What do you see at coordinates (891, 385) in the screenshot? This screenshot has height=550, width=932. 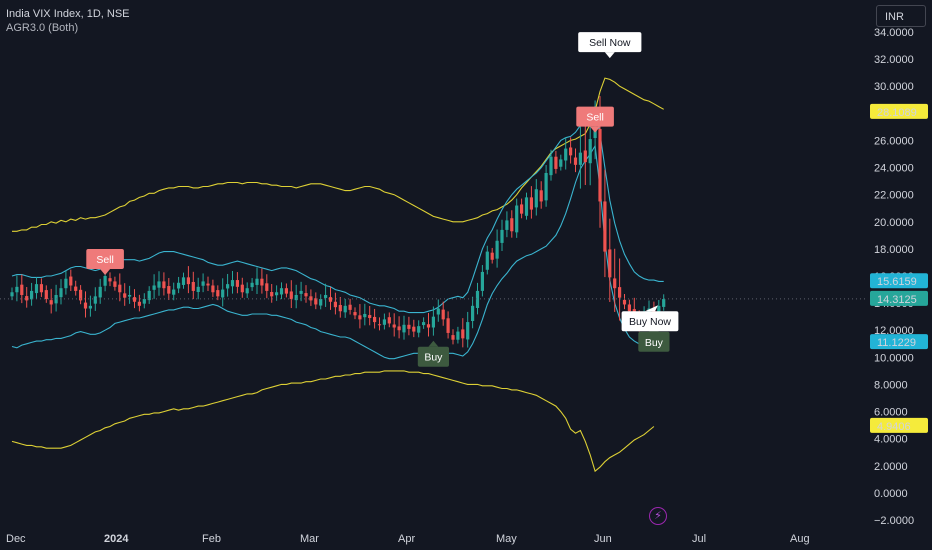 I see `price-tick-label: 8.0000` at bounding box center [891, 385].